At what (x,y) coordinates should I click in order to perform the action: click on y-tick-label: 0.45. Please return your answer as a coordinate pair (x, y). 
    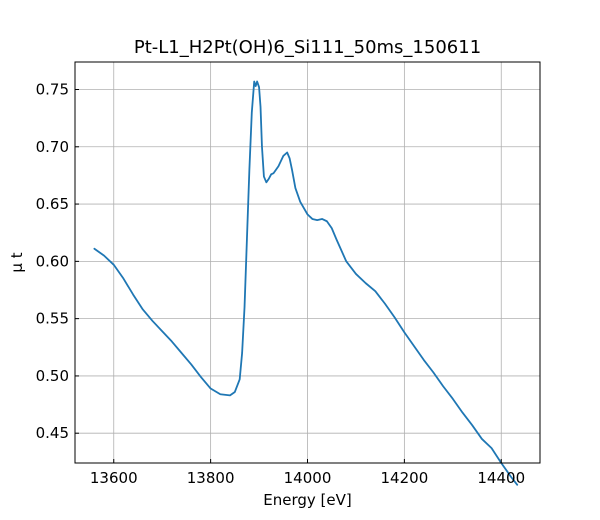
    Looking at the image, I should click on (52, 433).